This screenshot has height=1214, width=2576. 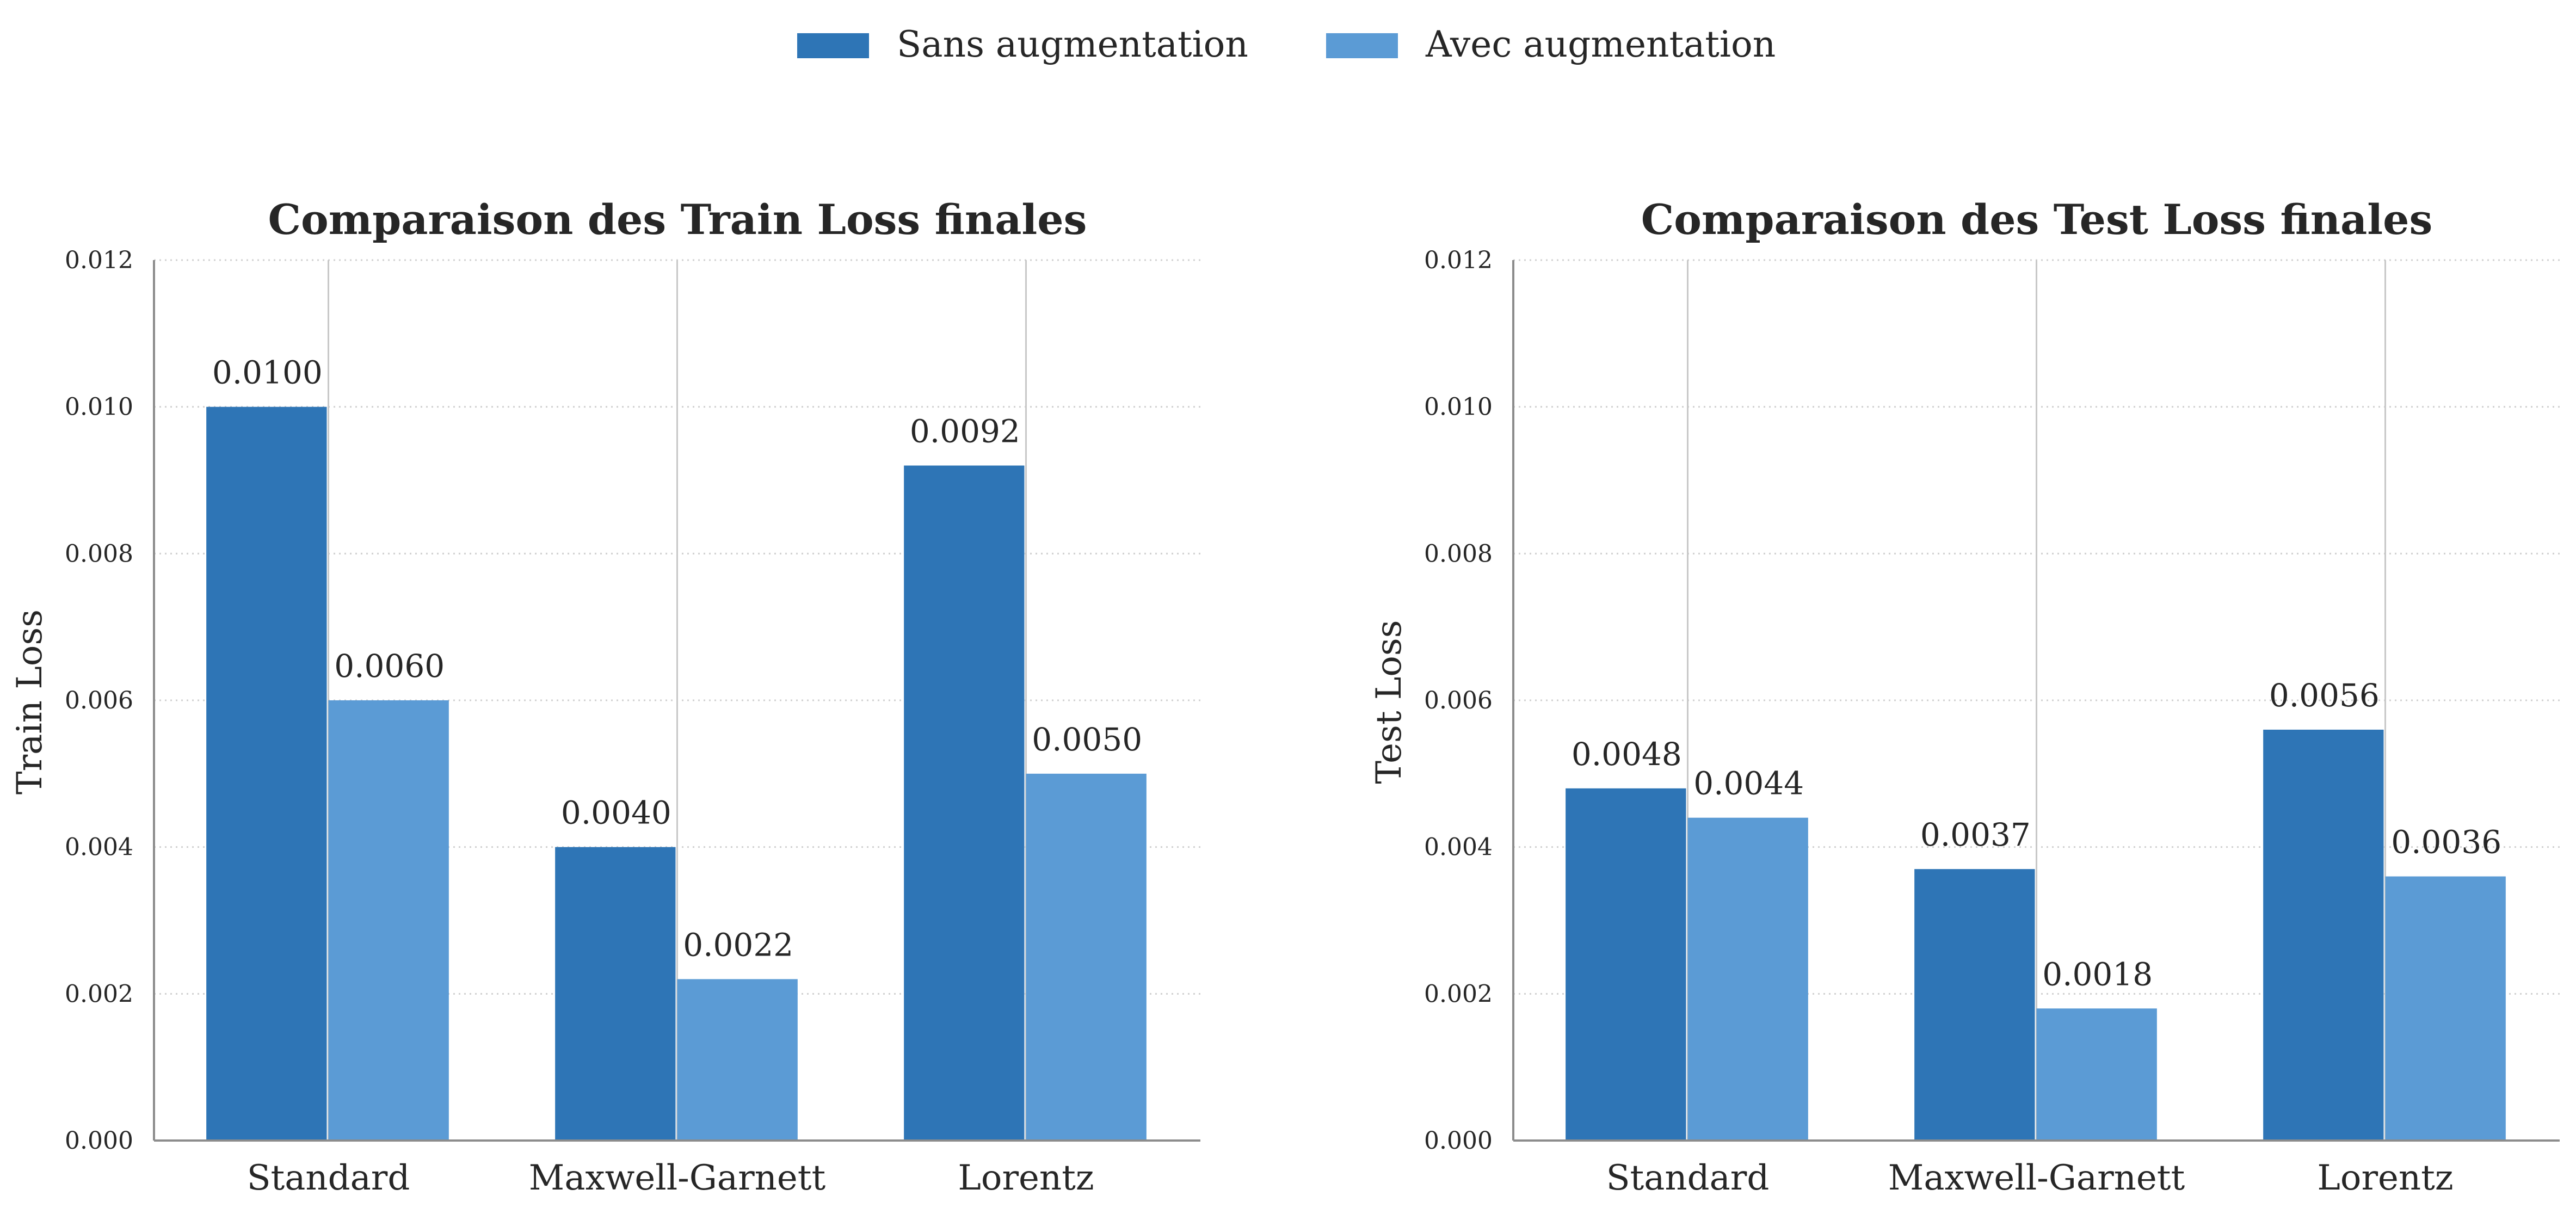 I want to click on train-loss-bar-maxwell-garnett-sans-augmentation, so click(x=616, y=994).